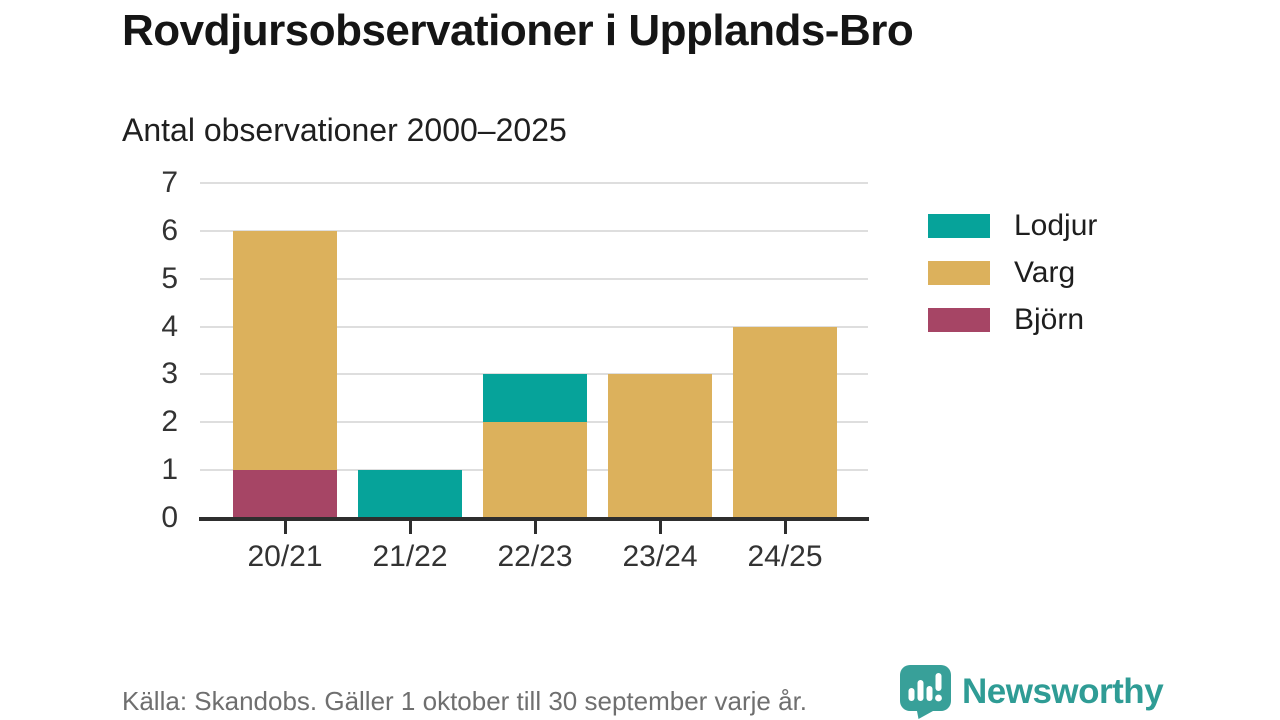 The image size is (1280, 720). Describe the element at coordinates (344, 130) in the screenshot. I see `page-subtitle: Antal observationer 2000–2025` at that location.